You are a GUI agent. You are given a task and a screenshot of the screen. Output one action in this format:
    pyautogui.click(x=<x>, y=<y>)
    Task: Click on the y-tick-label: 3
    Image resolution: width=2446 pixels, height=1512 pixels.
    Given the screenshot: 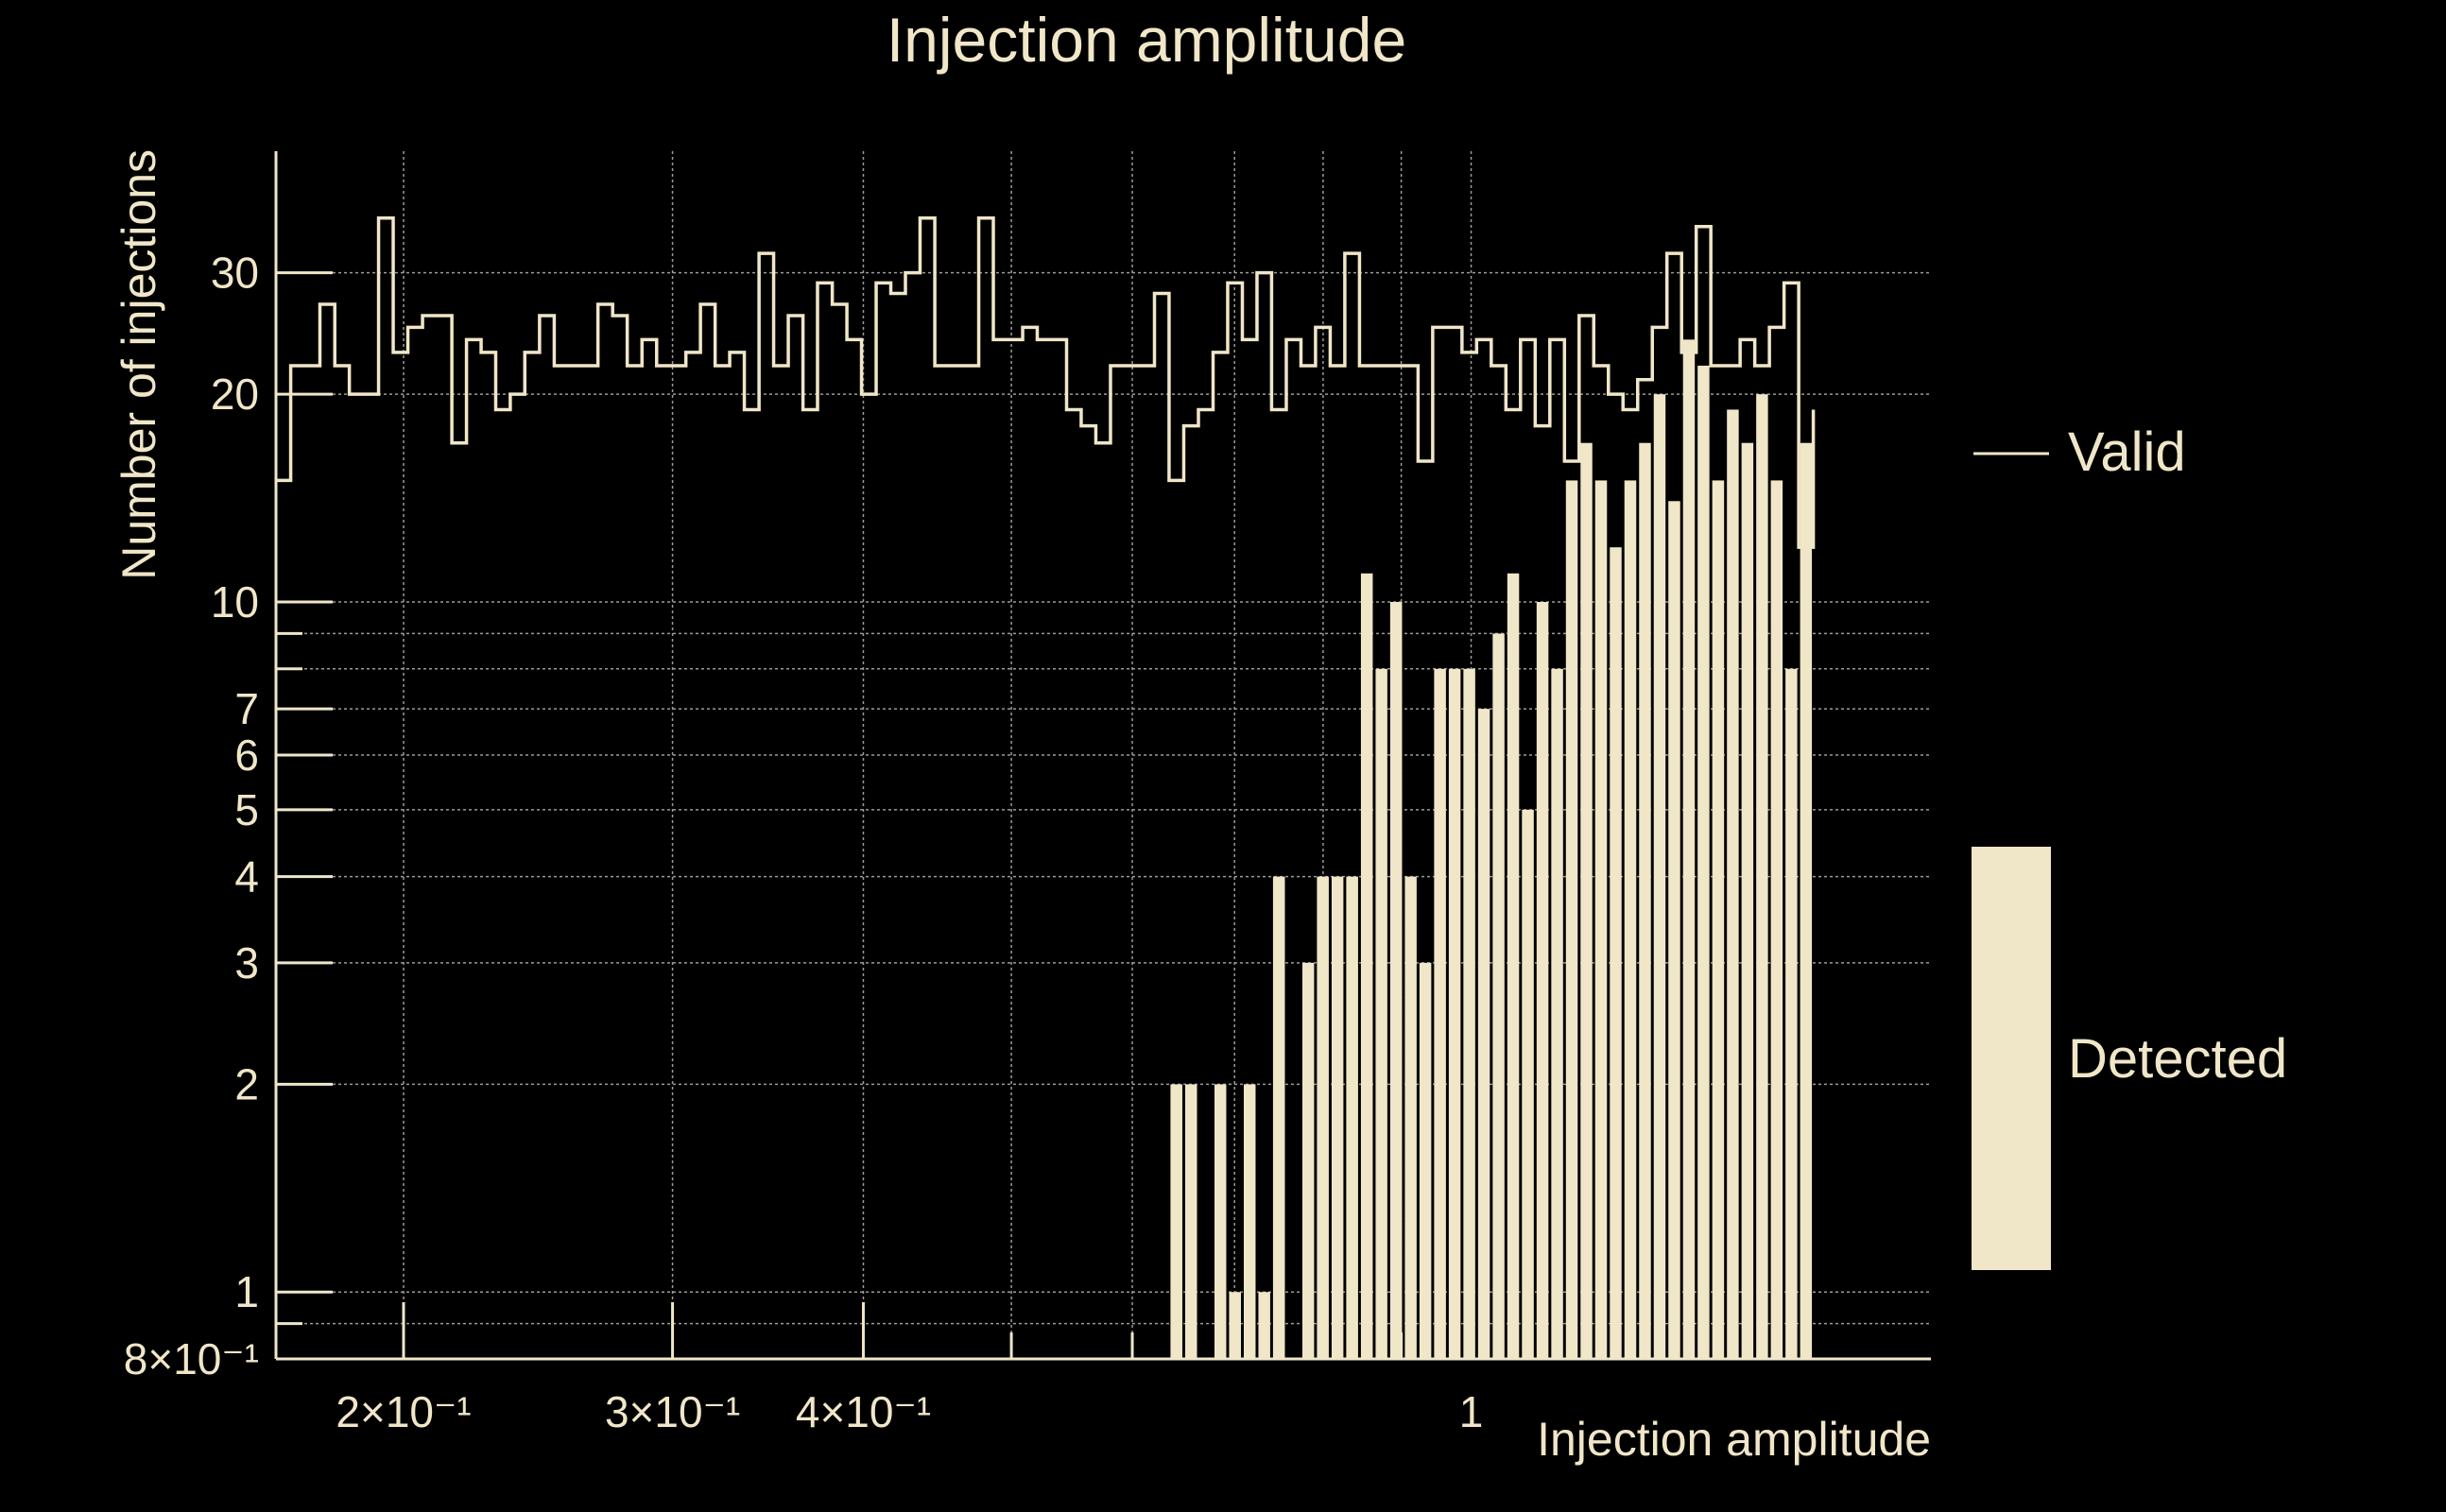 What is the action you would take?
    pyautogui.click(x=247, y=963)
    